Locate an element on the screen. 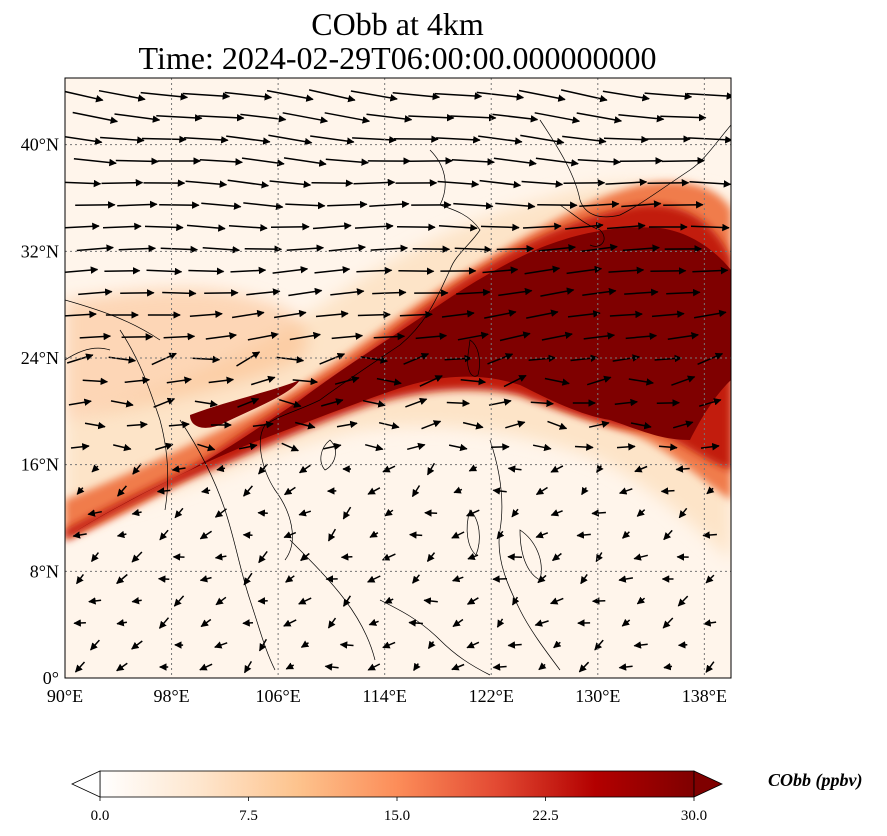 The width and height of the screenshot is (887, 836). map-title: CObb at 4km is located at coordinates (397, 24).